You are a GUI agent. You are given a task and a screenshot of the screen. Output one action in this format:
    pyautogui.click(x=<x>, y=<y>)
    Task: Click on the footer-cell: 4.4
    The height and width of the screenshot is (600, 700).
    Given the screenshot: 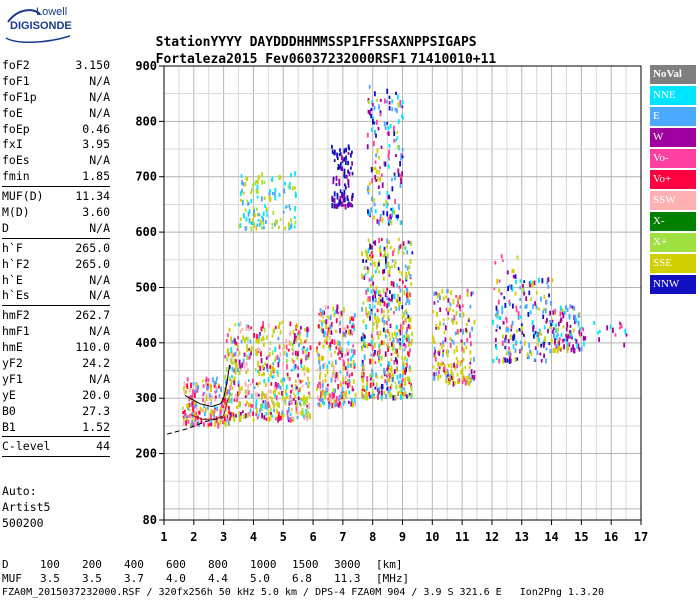 What is the action you would take?
    pyautogui.click(x=218, y=578)
    